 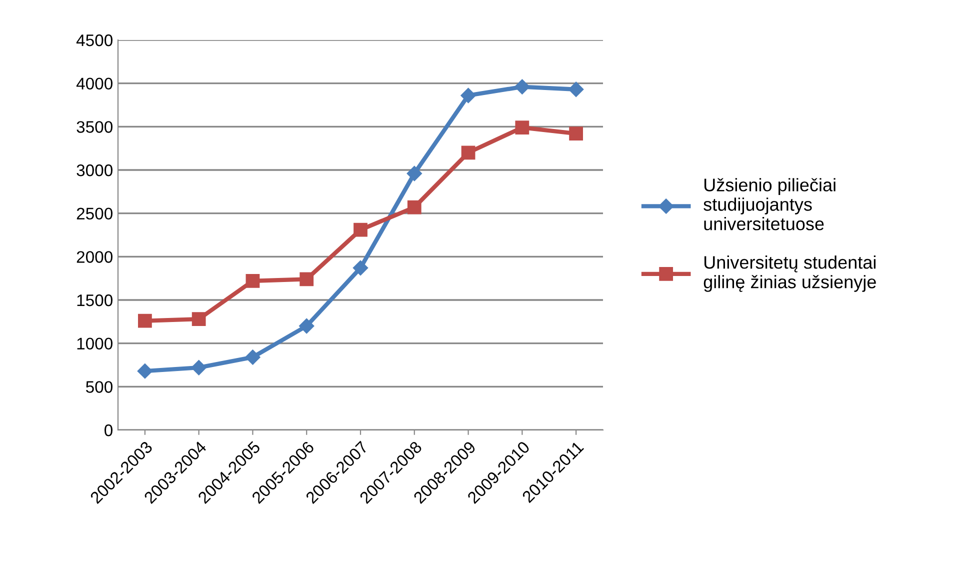 What do you see at coordinates (94, 300) in the screenshot?
I see `y-tick-label: 1500` at bounding box center [94, 300].